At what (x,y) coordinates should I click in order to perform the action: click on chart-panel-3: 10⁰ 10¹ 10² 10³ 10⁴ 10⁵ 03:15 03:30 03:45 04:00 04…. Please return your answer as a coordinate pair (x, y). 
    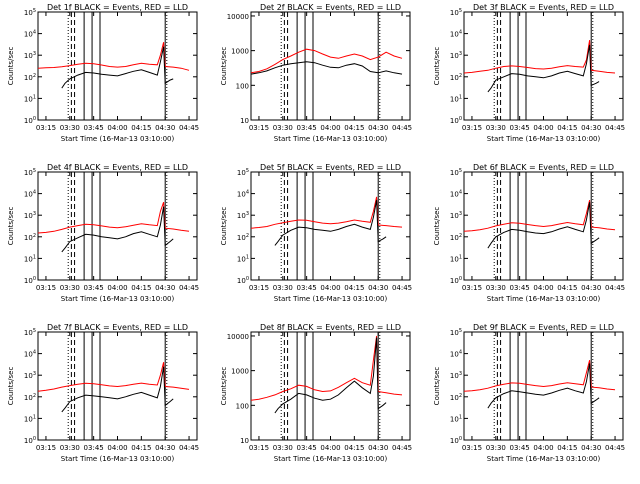
    Looking at the image, I should click on (529, 73).